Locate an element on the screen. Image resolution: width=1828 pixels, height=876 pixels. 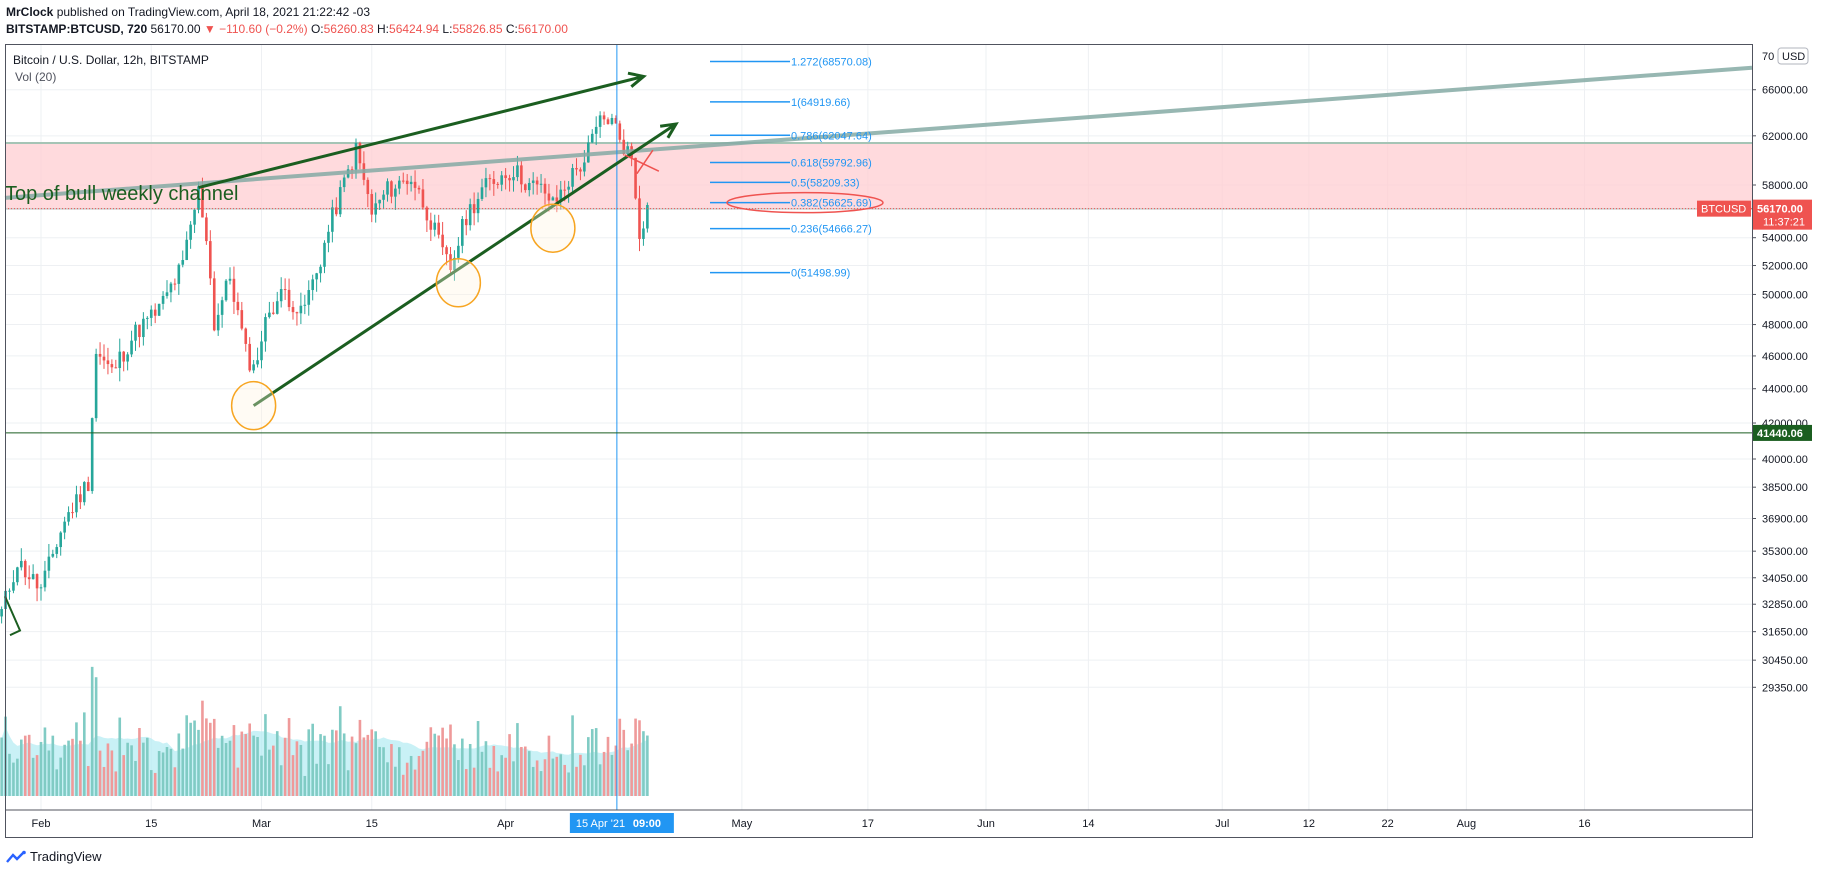
time-tick-label: 16 is located at coordinates (1584, 824).